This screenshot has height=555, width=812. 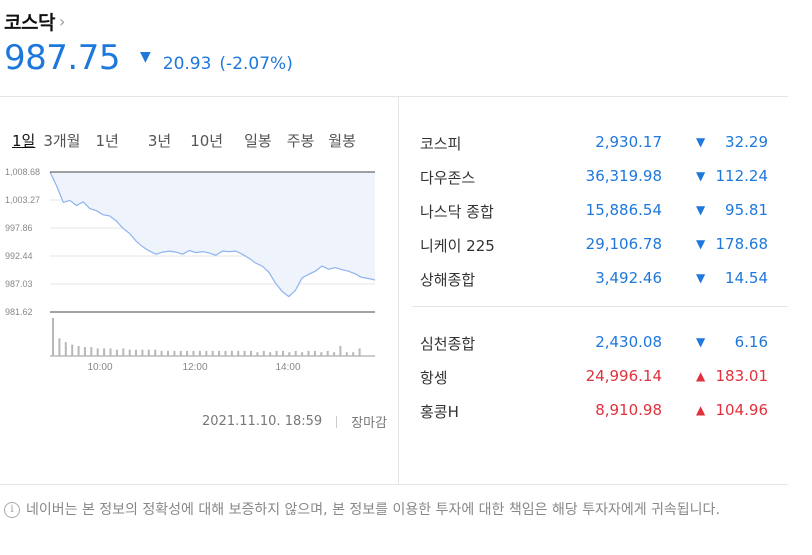 I want to click on section-divider, so click(x=394, y=96).